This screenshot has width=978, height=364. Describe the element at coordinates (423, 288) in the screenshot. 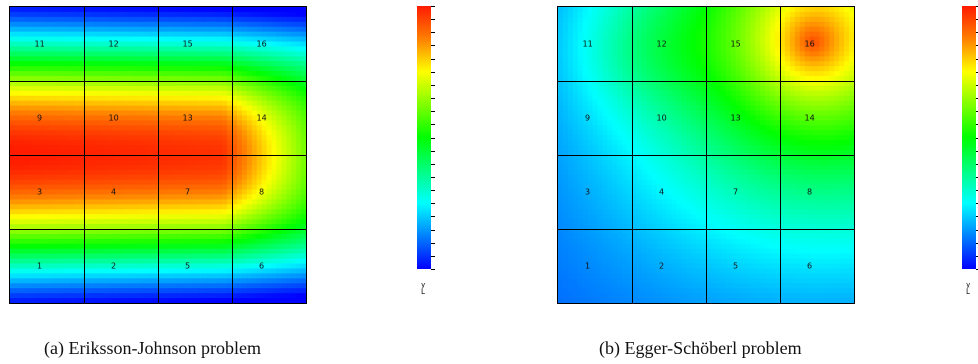

I see `axis-glyph-a: y L` at that location.